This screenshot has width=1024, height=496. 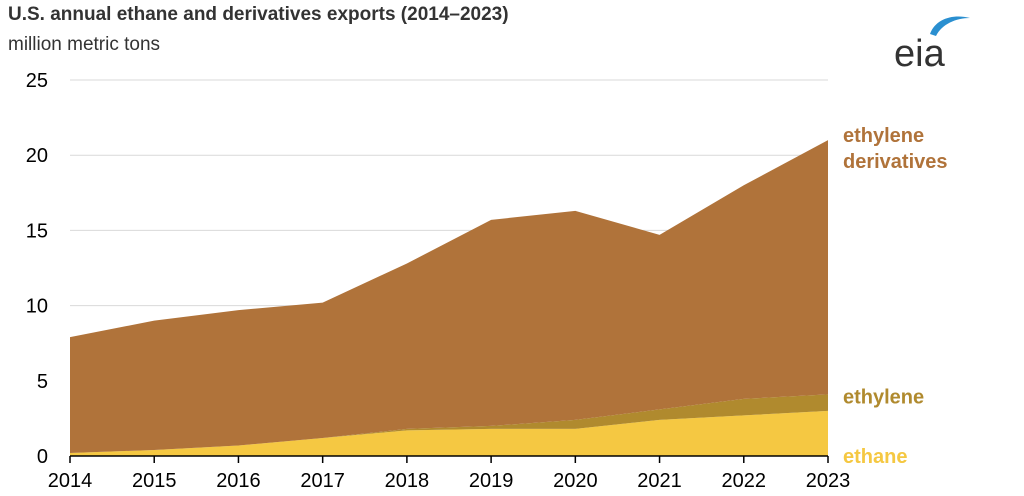 I want to click on x-tick-label-2021: 2021, so click(x=659, y=481).